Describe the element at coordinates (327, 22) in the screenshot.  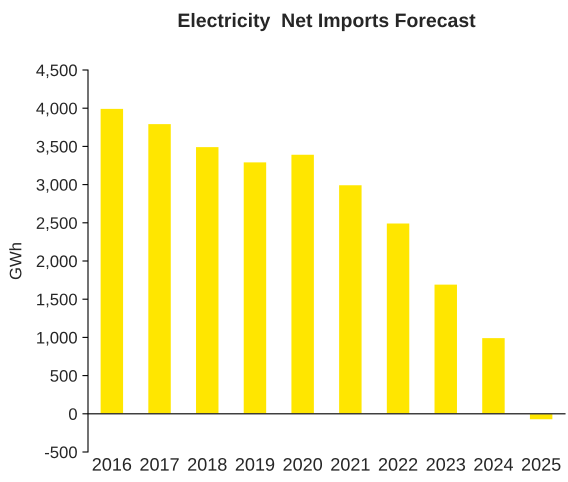
I see `chart-title: Electricity Net Imports Forecast` at that location.